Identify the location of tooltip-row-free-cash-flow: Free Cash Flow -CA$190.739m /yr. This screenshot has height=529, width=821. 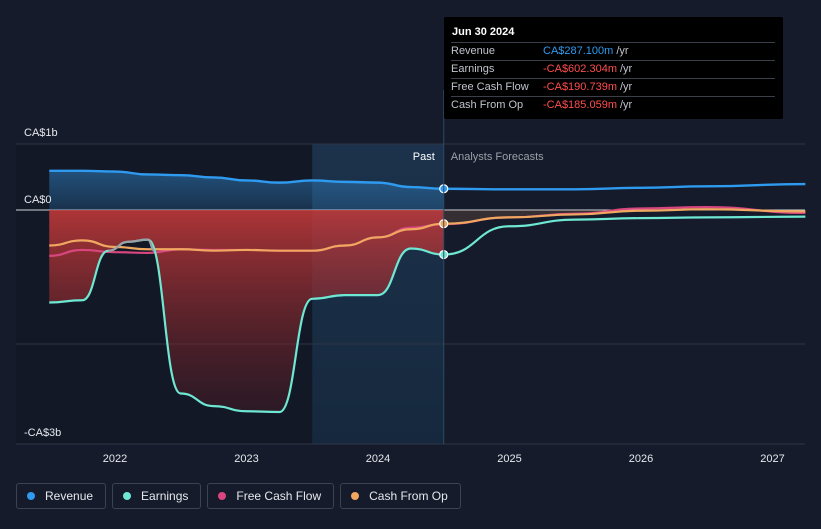
(613, 87).